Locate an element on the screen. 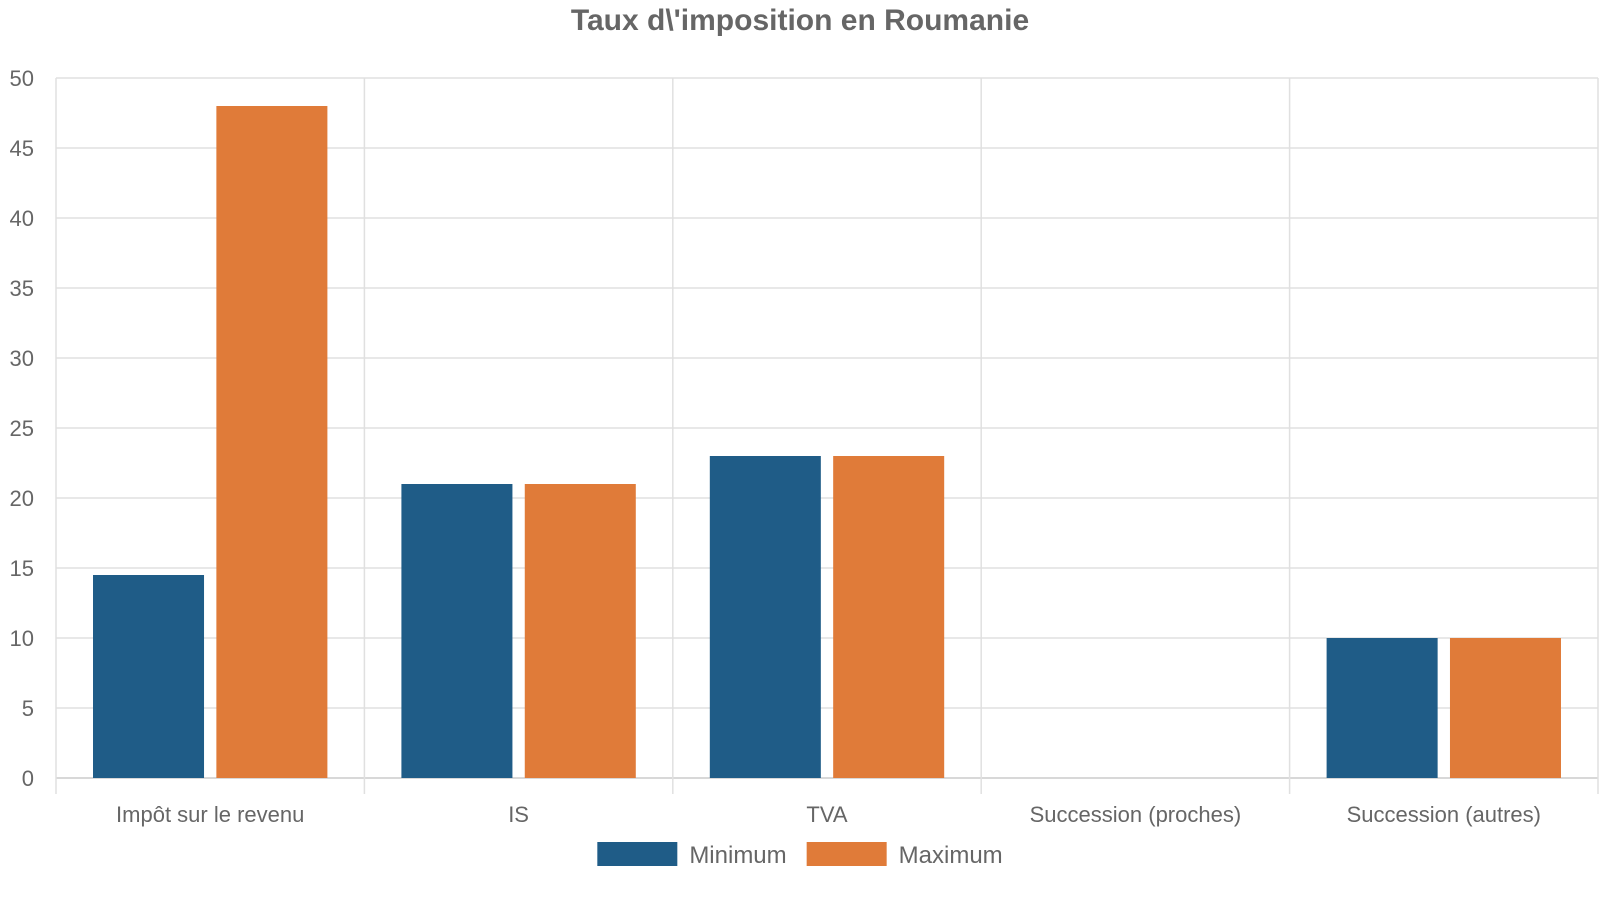 The height and width of the screenshot is (900, 1600). legend: Minimum Maximum is located at coordinates (800, 855).